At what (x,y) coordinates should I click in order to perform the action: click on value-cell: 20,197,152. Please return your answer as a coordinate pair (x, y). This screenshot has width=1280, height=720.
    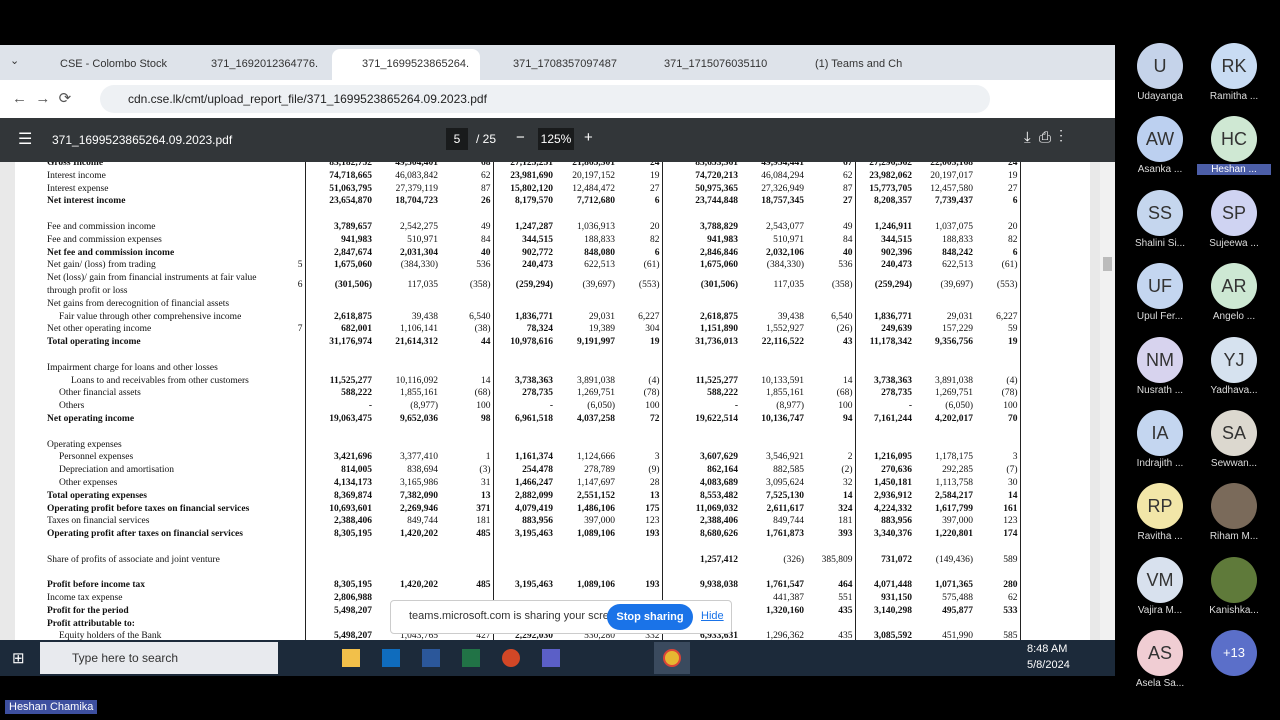
    Looking at the image, I should click on (593, 175).